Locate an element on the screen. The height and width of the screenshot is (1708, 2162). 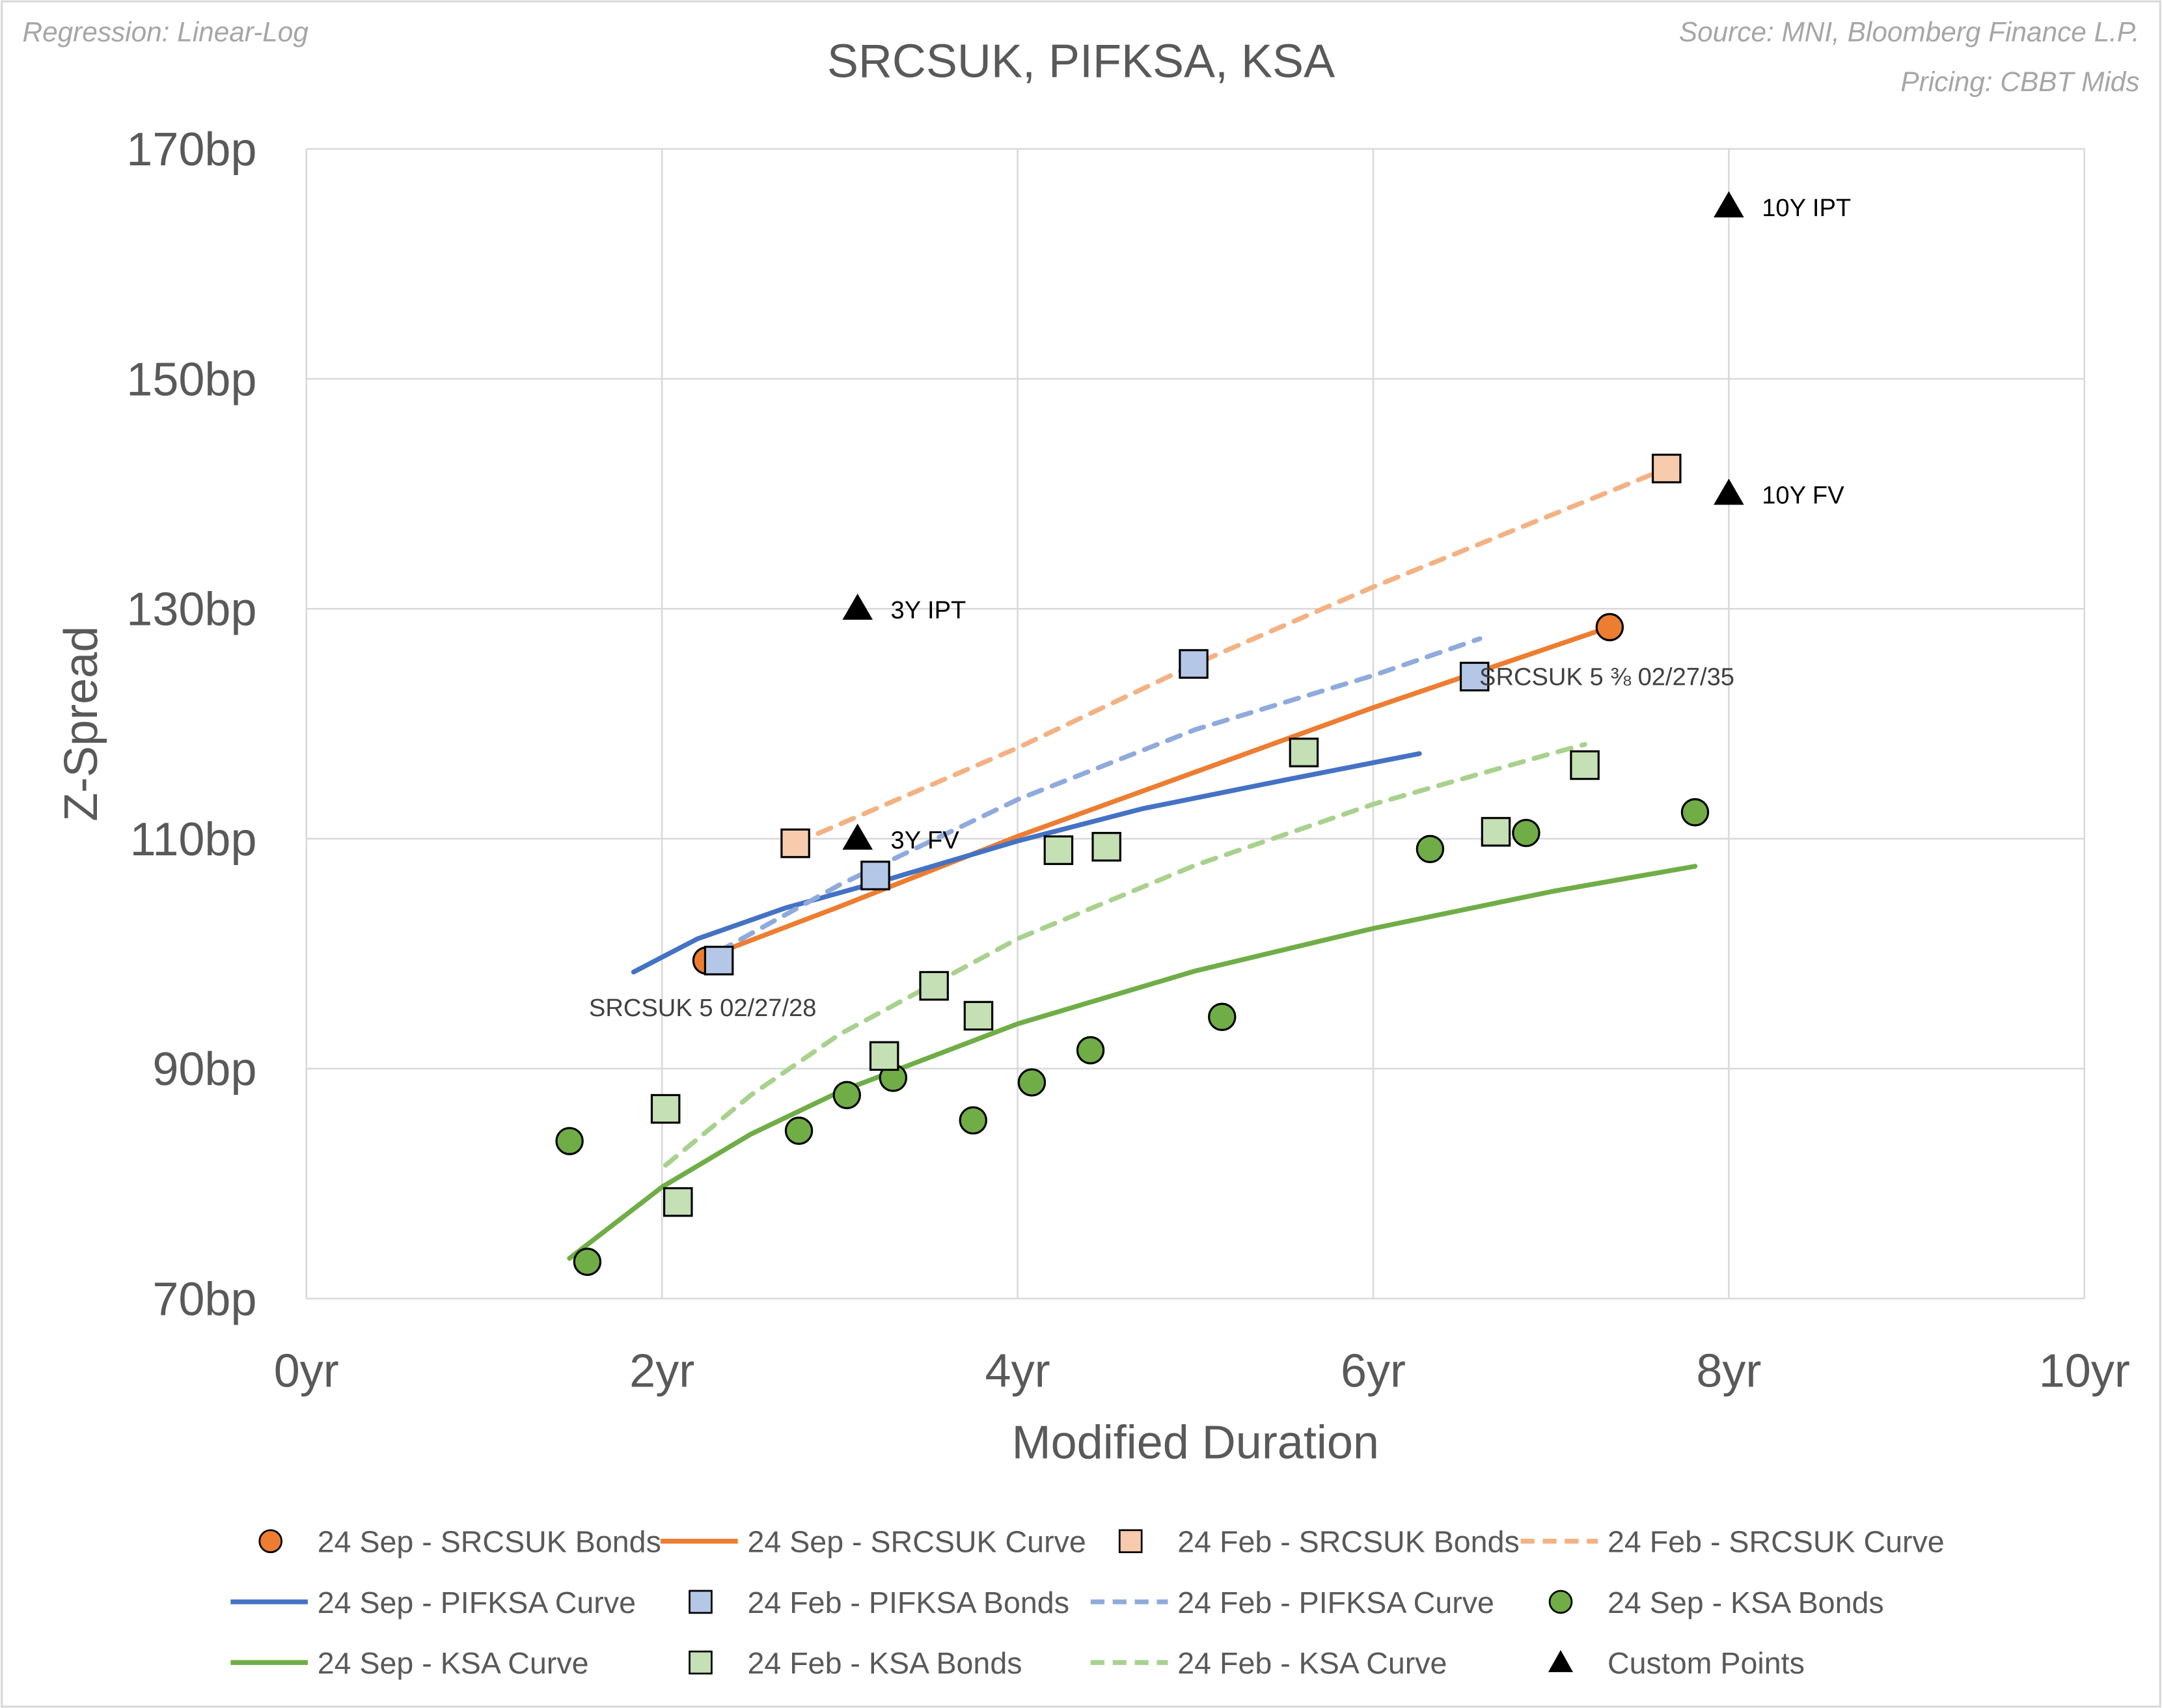
y-axis-ticks: 70bp 90bp 110bp 130bp 150bp 170bp is located at coordinates (191, 724).